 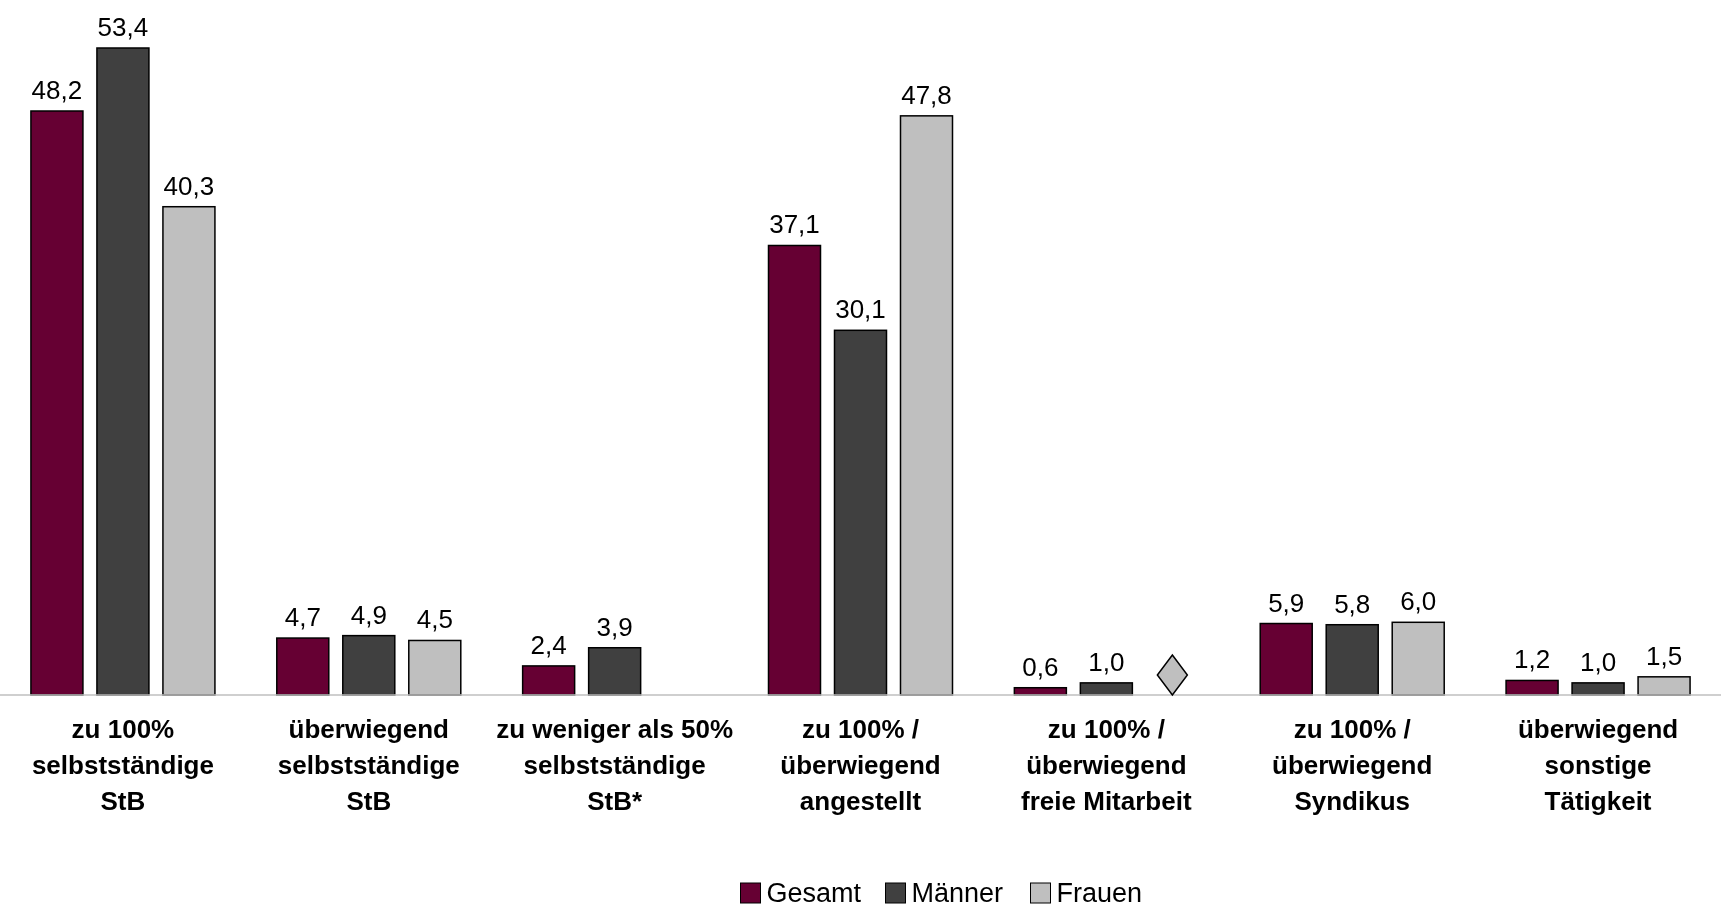 What do you see at coordinates (814, 893) in the screenshot?
I see `legend-label: Gesamt` at bounding box center [814, 893].